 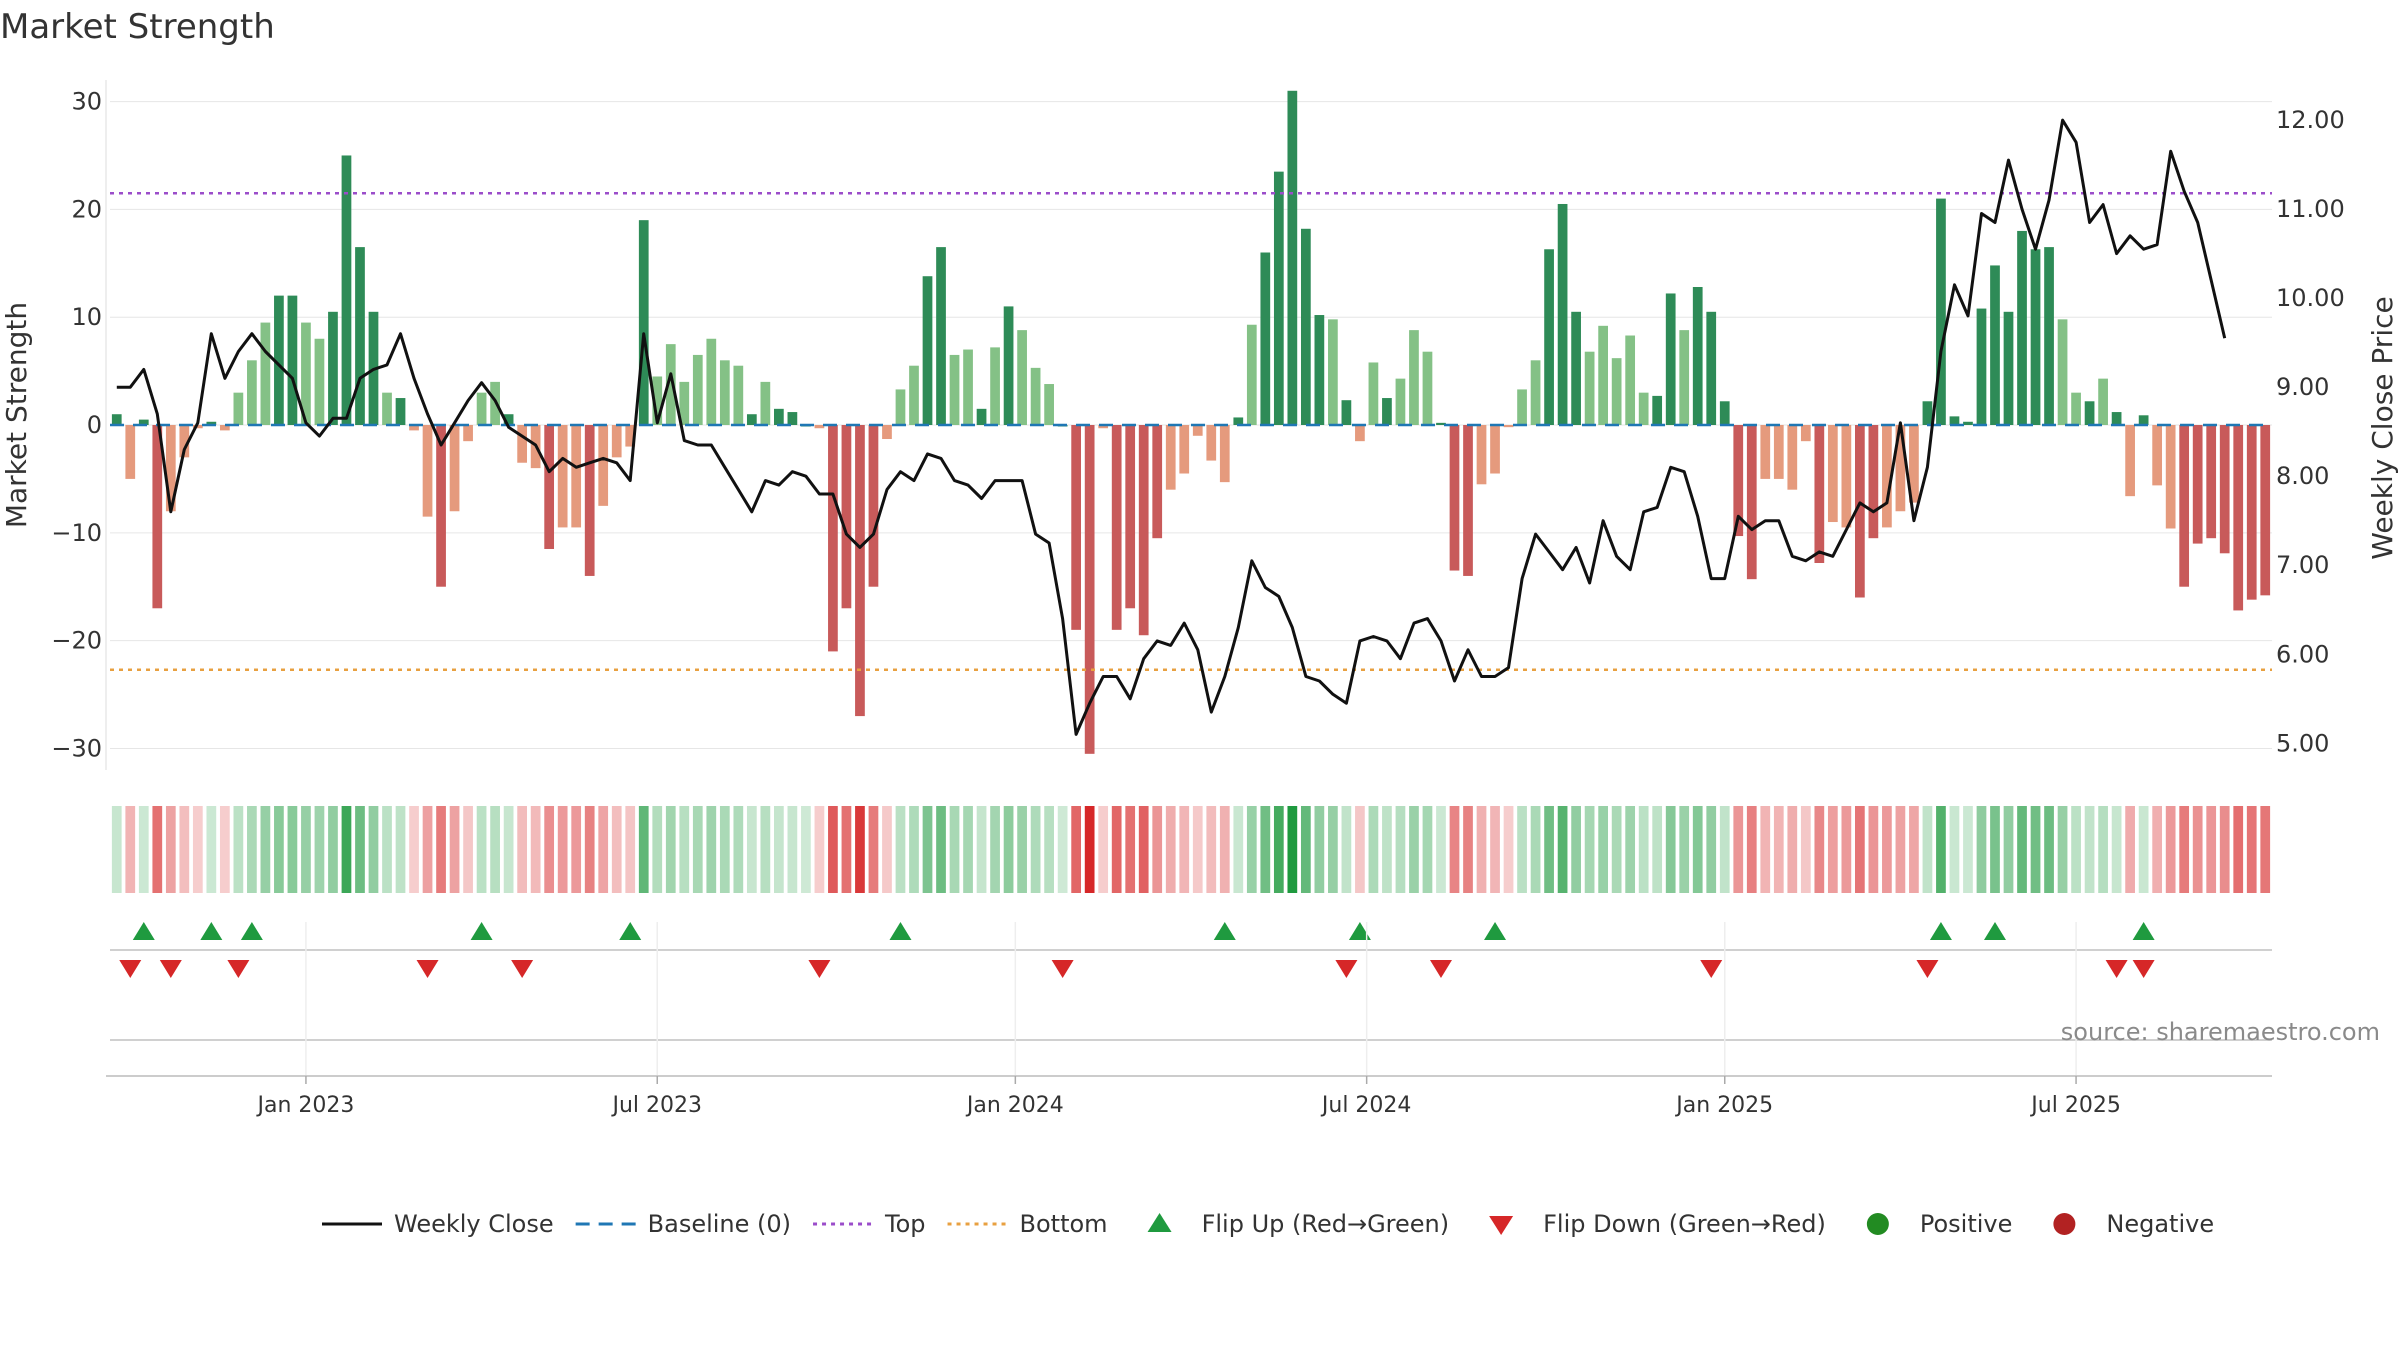 What do you see at coordinates (2310, 209) in the screenshot?
I see `right-tick-label: 11.00` at bounding box center [2310, 209].